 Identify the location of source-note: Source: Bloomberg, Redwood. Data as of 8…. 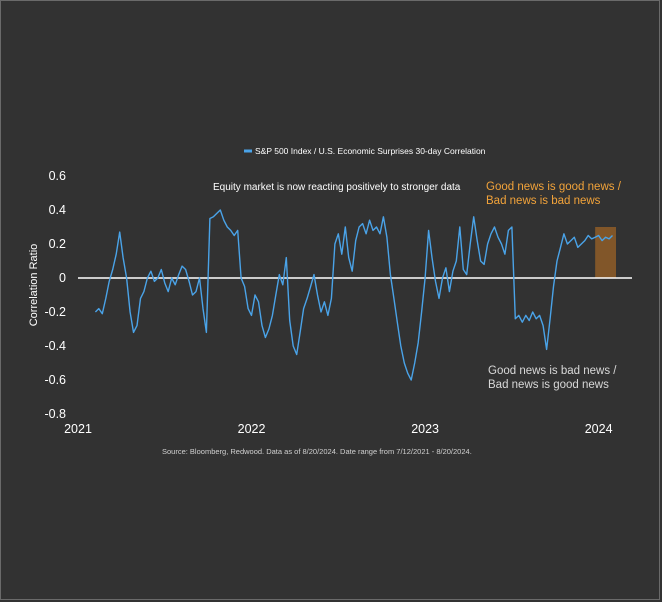
(317, 451).